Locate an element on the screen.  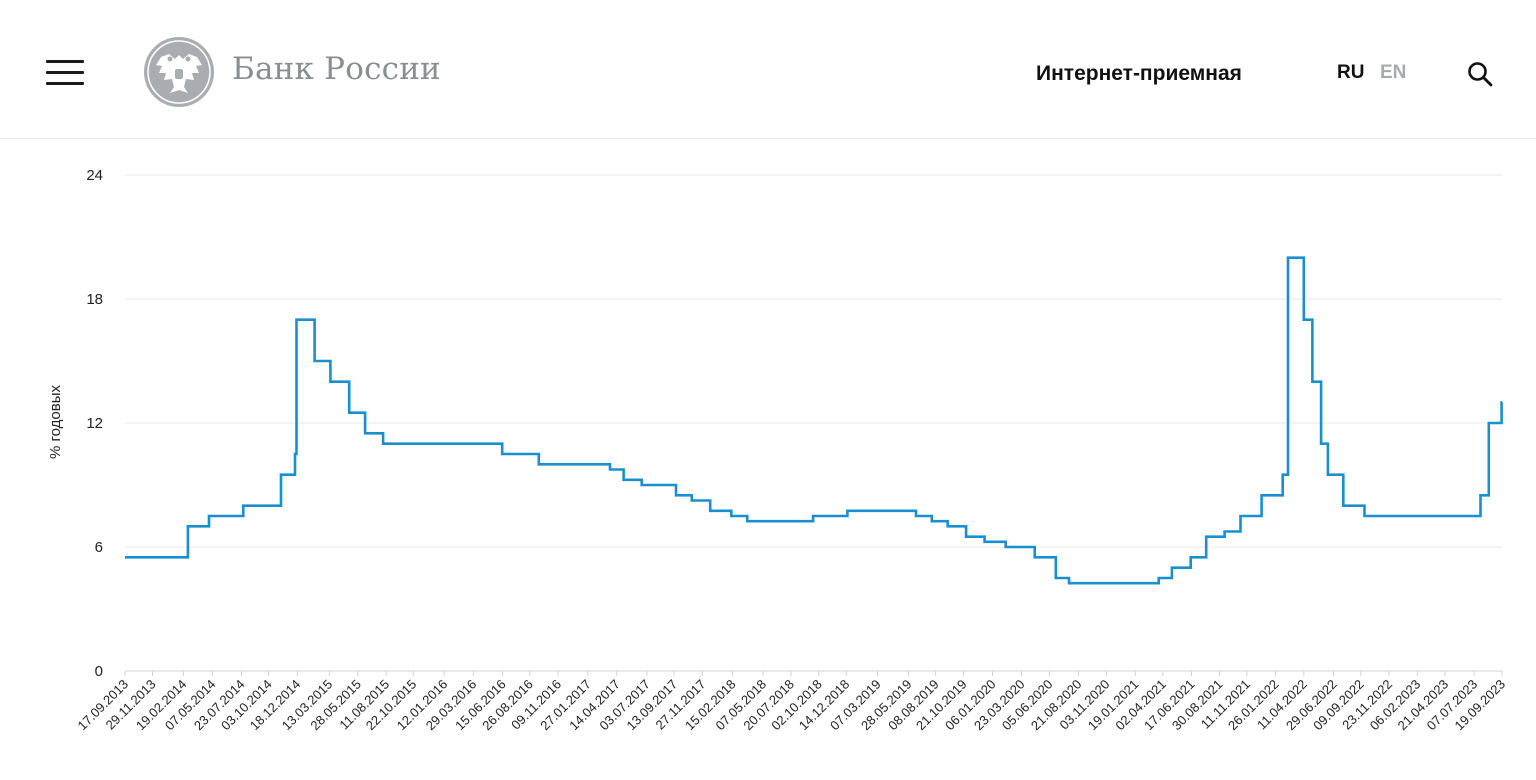
y-tick-label: 6 is located at coordinates (99, 547).